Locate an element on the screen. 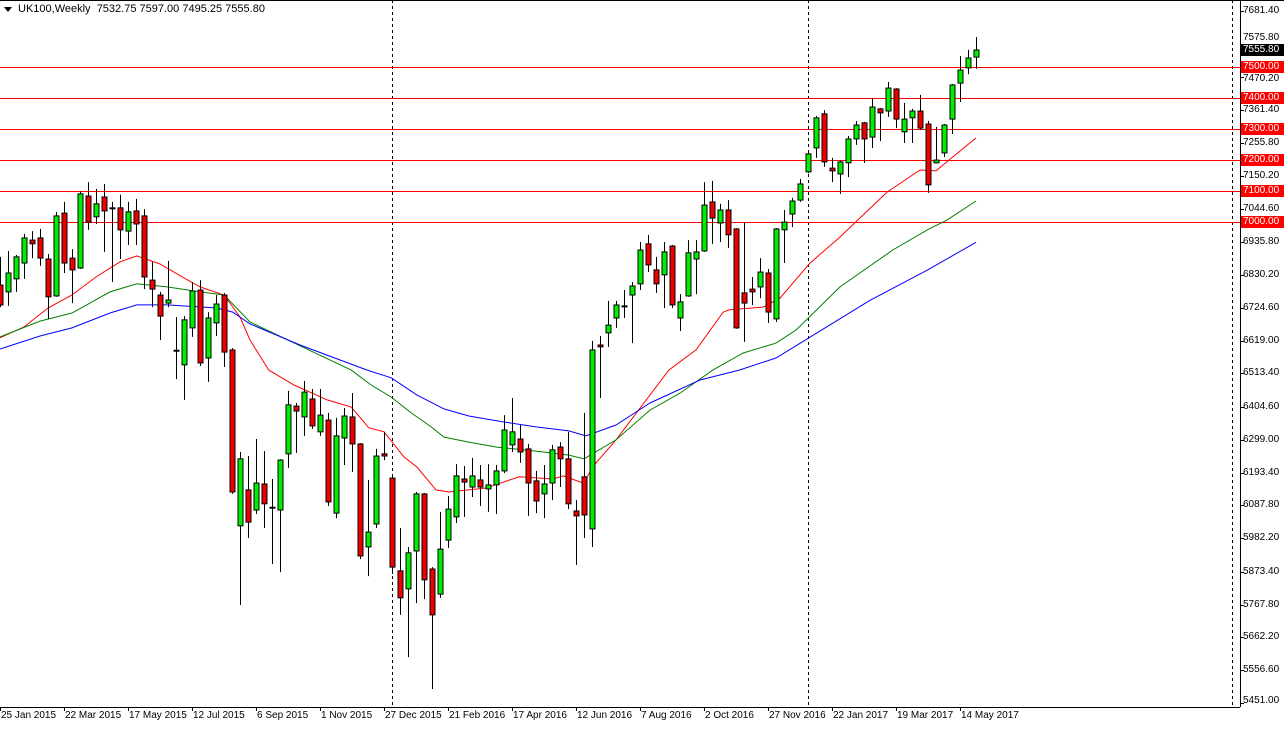 The width and height of the screenshot is (1284, 730). current-price-tag: 7555.80 is located at coordinates (1262, 50).